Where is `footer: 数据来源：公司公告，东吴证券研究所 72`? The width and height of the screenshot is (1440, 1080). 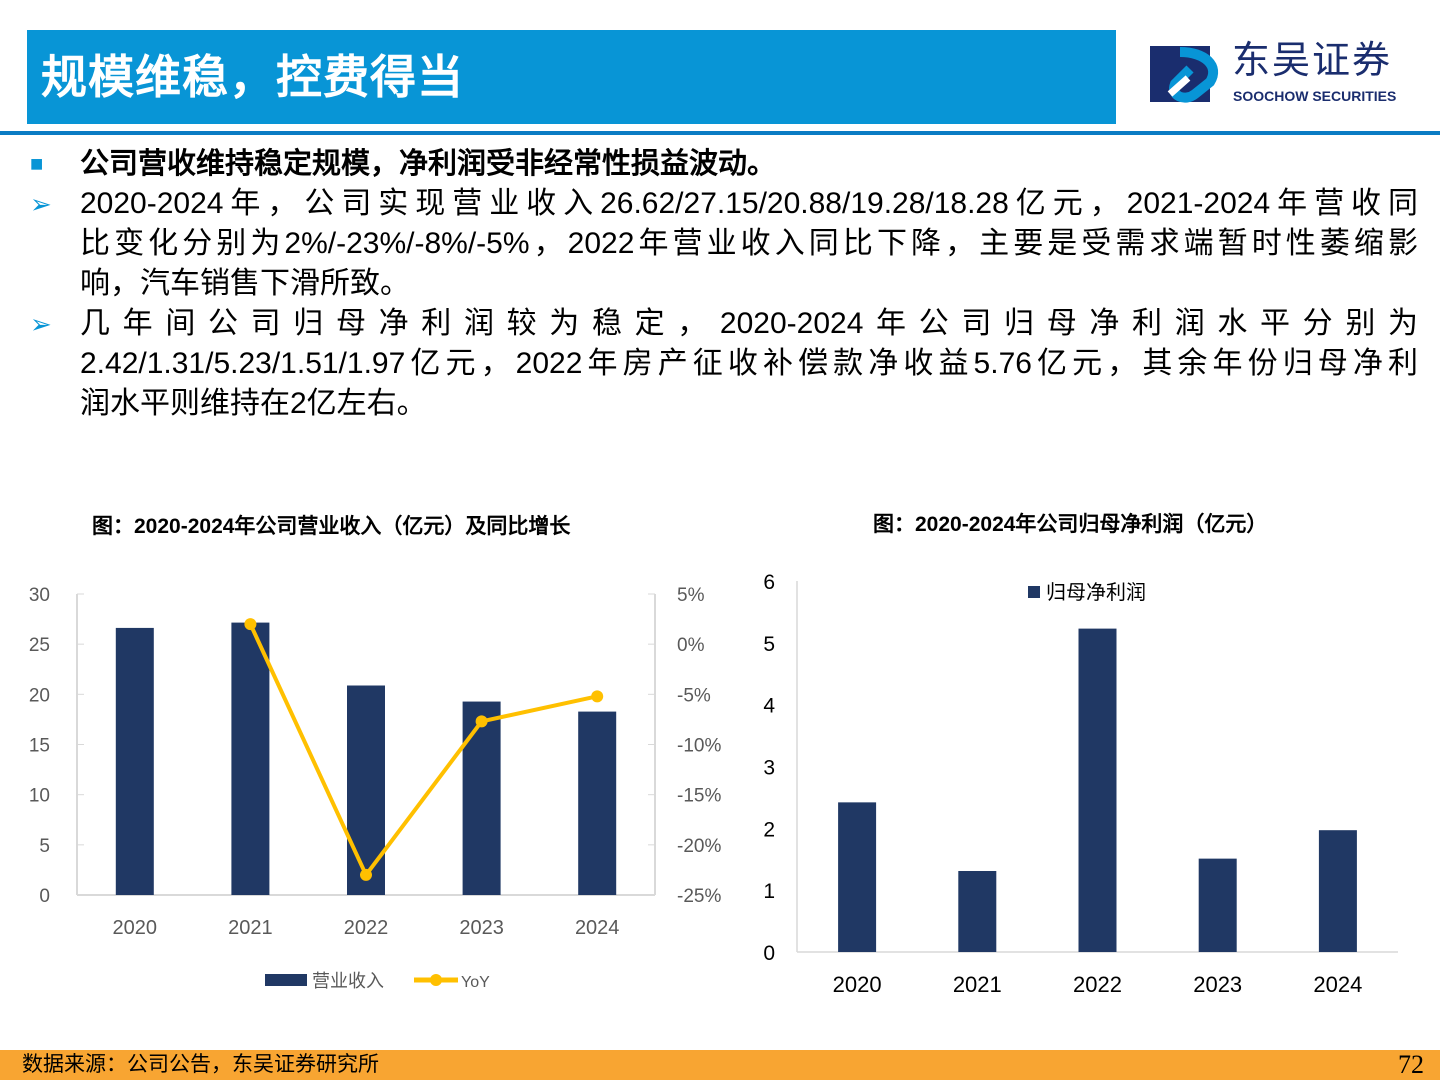
footer: 数据来源：公司公告，东吴证券研究所 72 is located at coordinates (720, 1065).